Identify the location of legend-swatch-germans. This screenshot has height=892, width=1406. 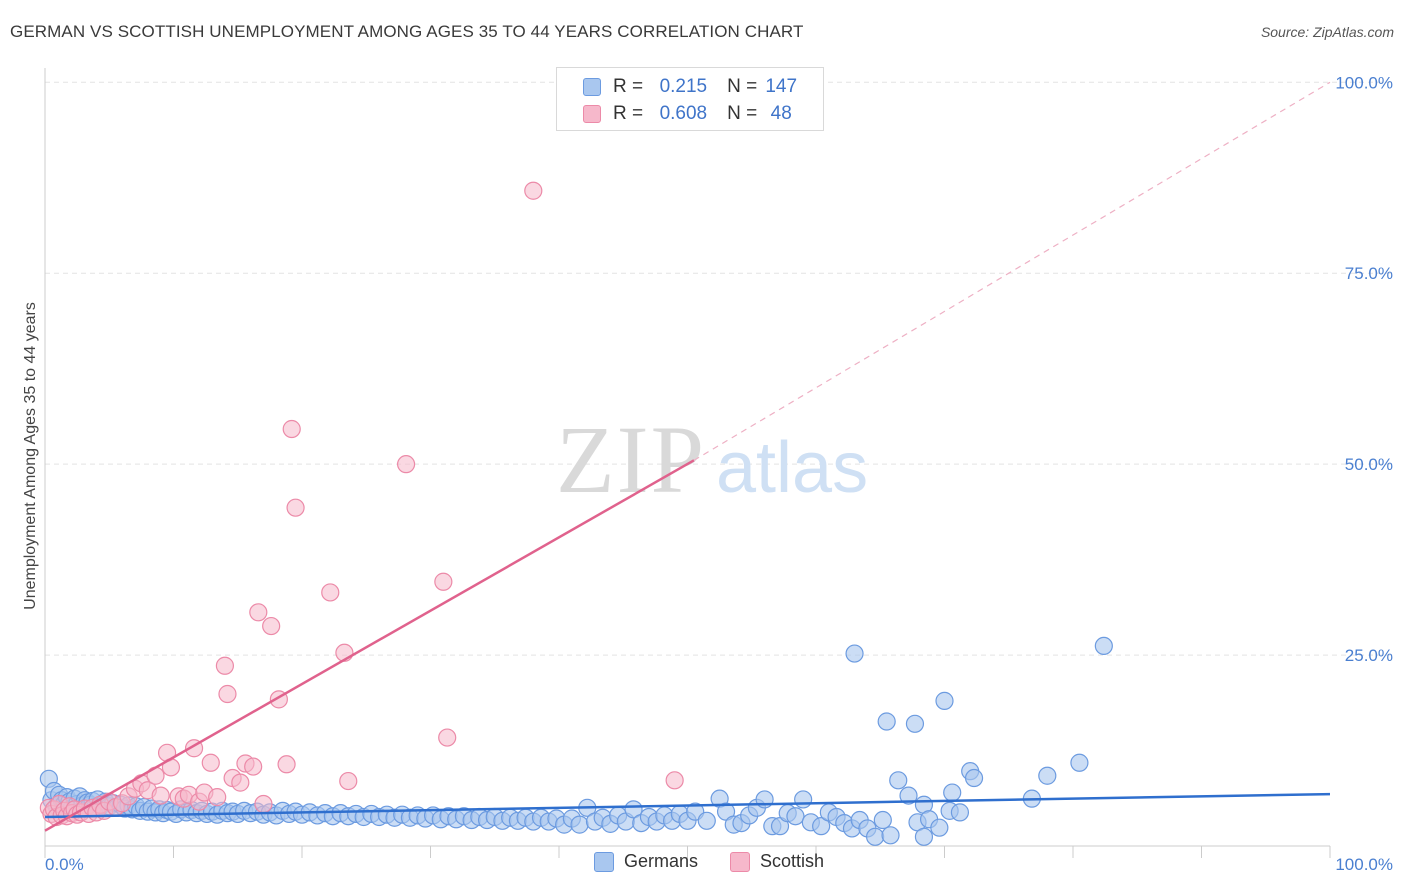
(592, 87).